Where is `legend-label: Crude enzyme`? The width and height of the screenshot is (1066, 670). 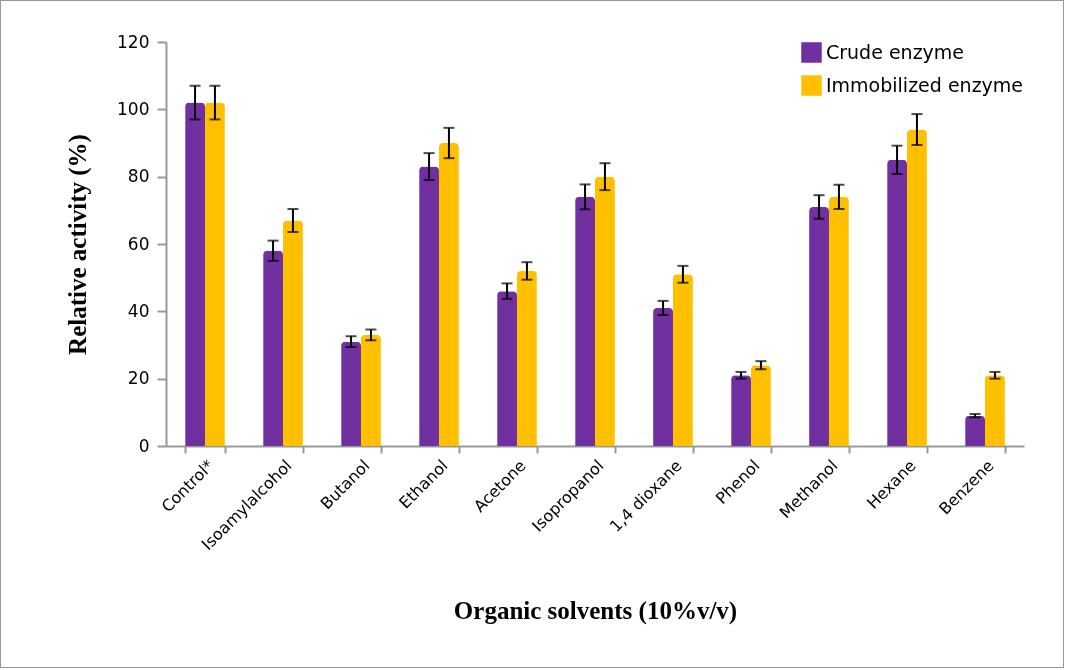 legend-label: Crude enzyme is located at coordinates (895, 51).